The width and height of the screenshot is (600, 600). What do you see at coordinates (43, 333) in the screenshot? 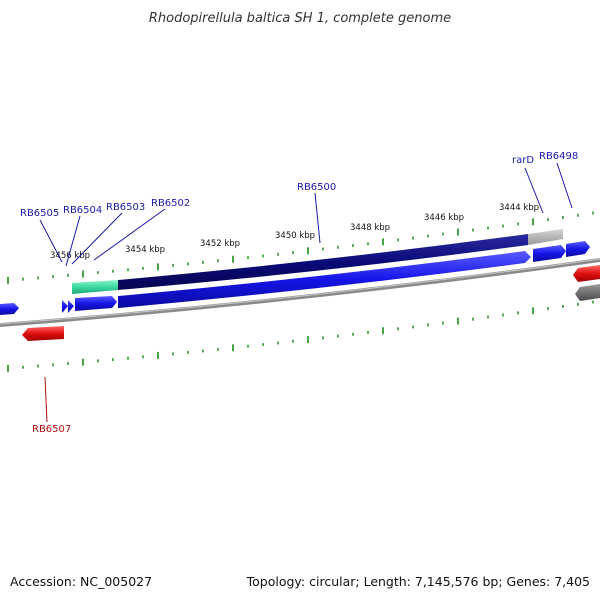
I see `reverse-gene-rb6507` at bounding box center [43, 333].